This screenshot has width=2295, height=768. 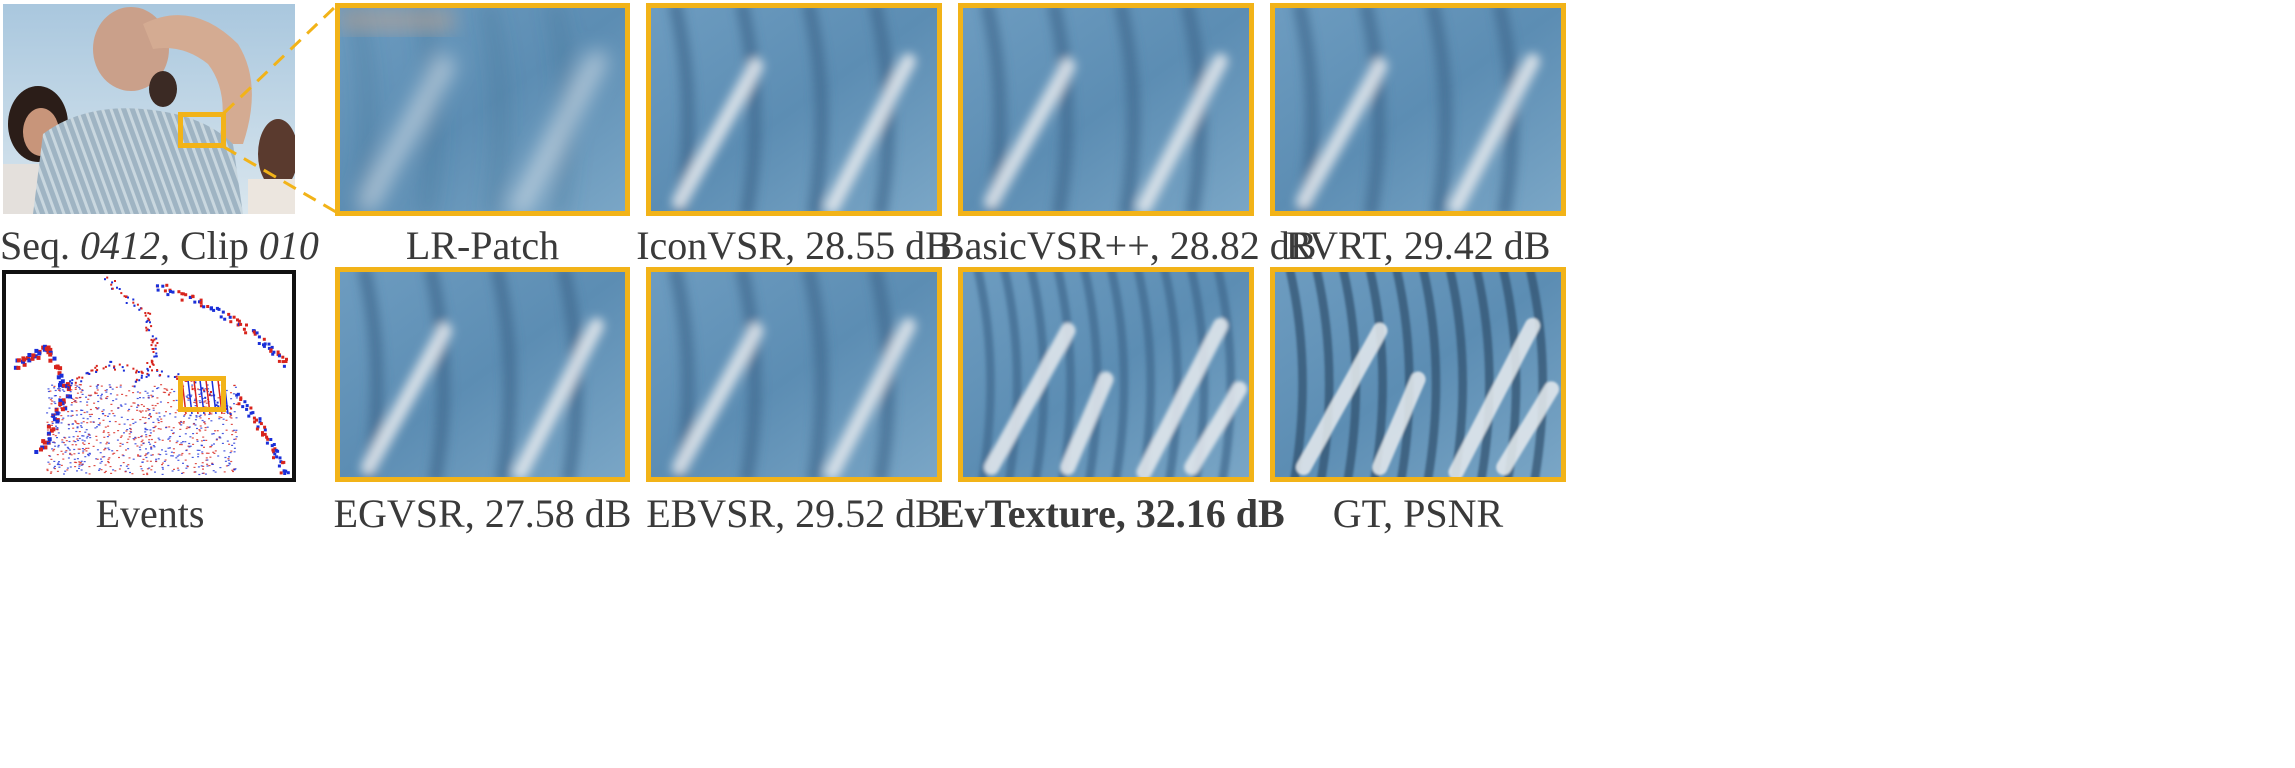 I want to click on scene-image, so click(x=149, y=109).